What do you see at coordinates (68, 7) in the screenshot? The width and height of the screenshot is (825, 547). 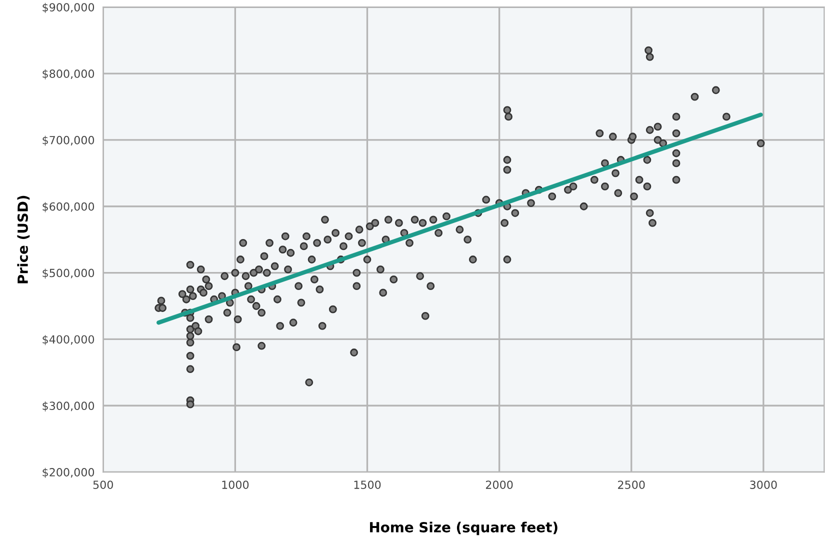 I see `y-tick-label: $900,000` at bounding box center [68, 7].